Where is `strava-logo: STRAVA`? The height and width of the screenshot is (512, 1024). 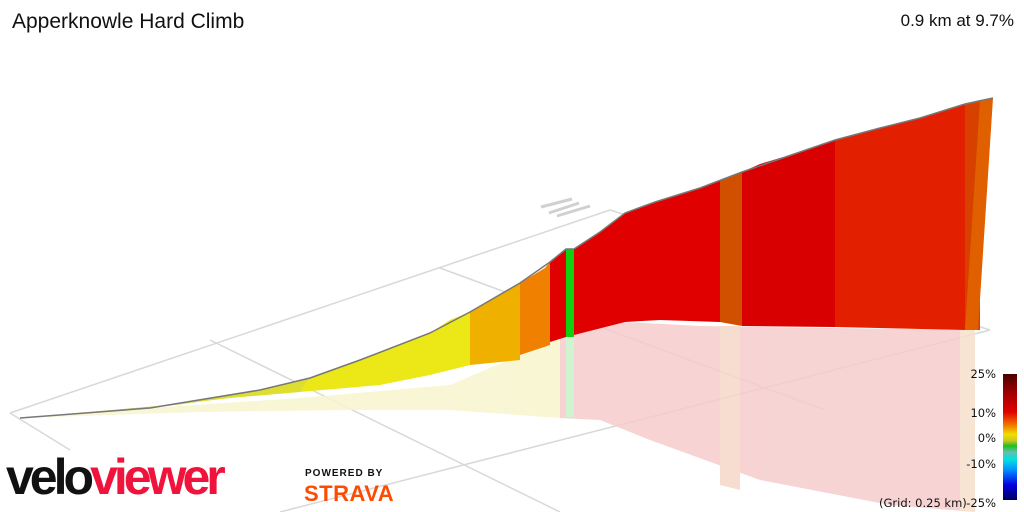
strava-logo: STRAVA is located at coordinates (349, 493).